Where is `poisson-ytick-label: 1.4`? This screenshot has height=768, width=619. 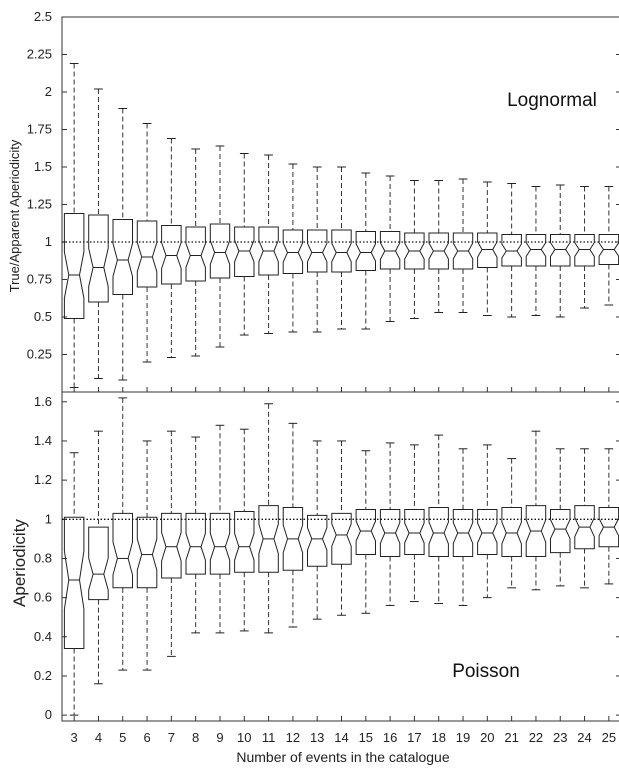
poisson-ytick-label: 1.4 is located at coordinates (43, 440).